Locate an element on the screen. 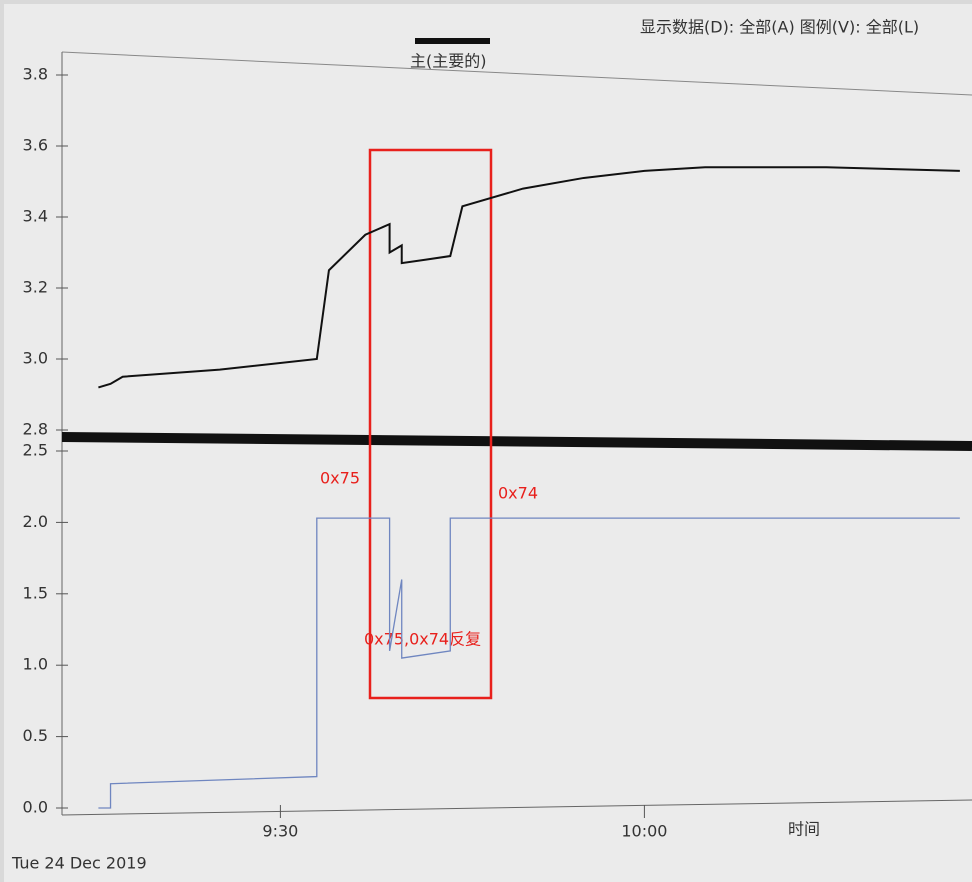 This screenshot has height=882, width=972. y-tick-label: 3.8 is located at coordinates (35, 74).